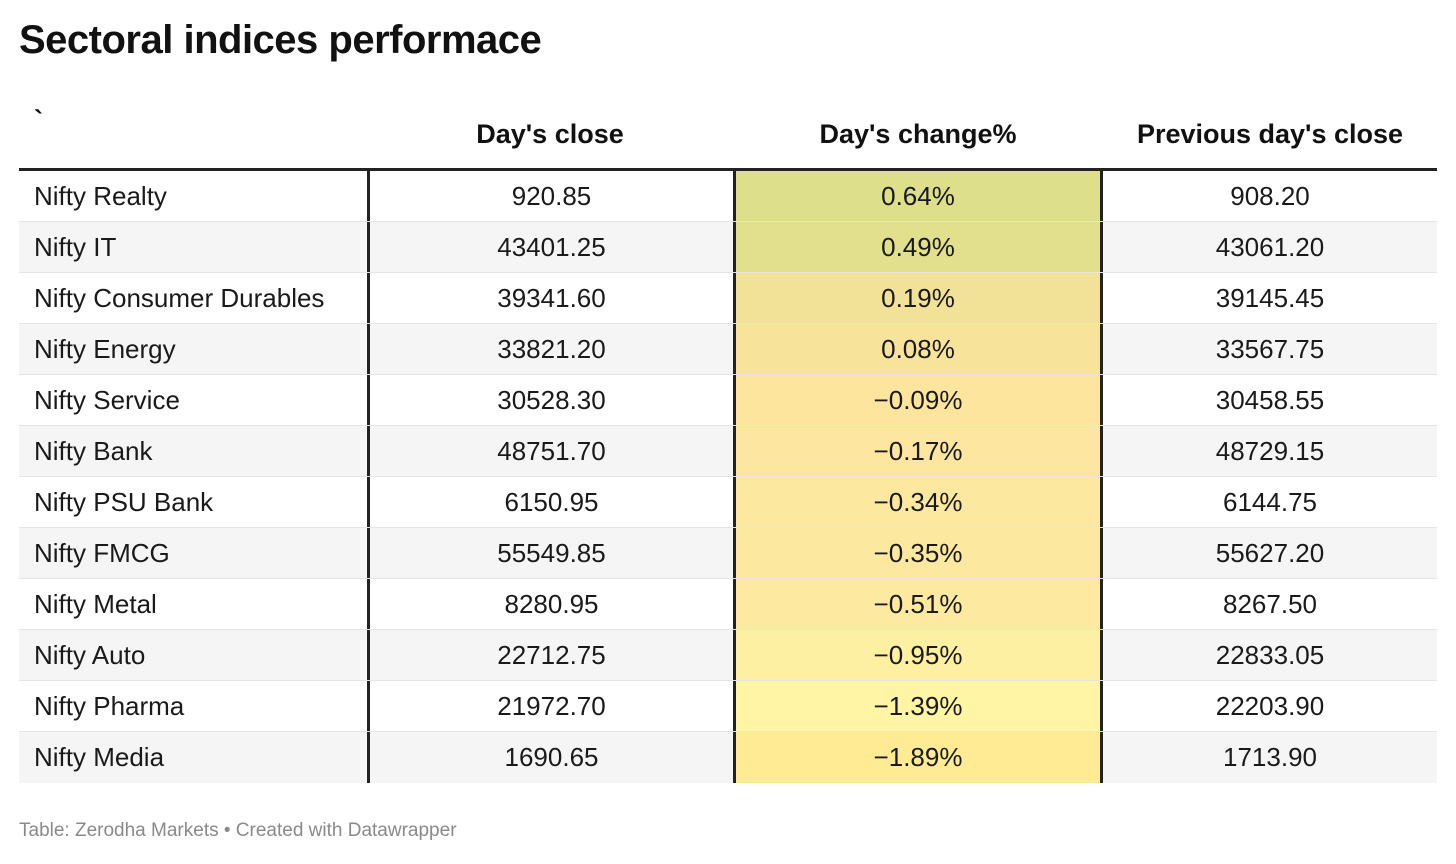  Describe the element at coordinates (280, 40) in the screenshot. I see `page-title: Sectoral indices performace` at that location.